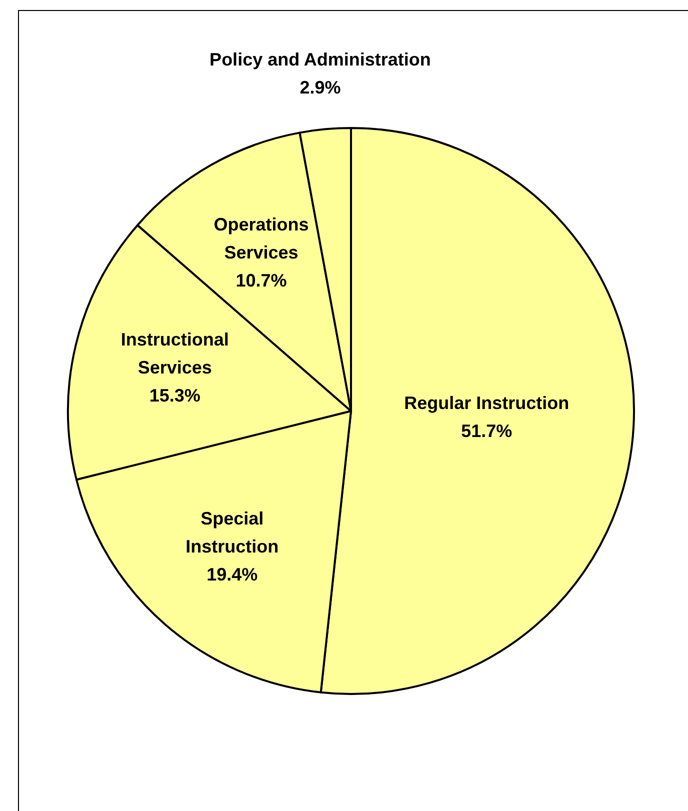  I want to click on data-label: 10.7%, so click(261, 280).